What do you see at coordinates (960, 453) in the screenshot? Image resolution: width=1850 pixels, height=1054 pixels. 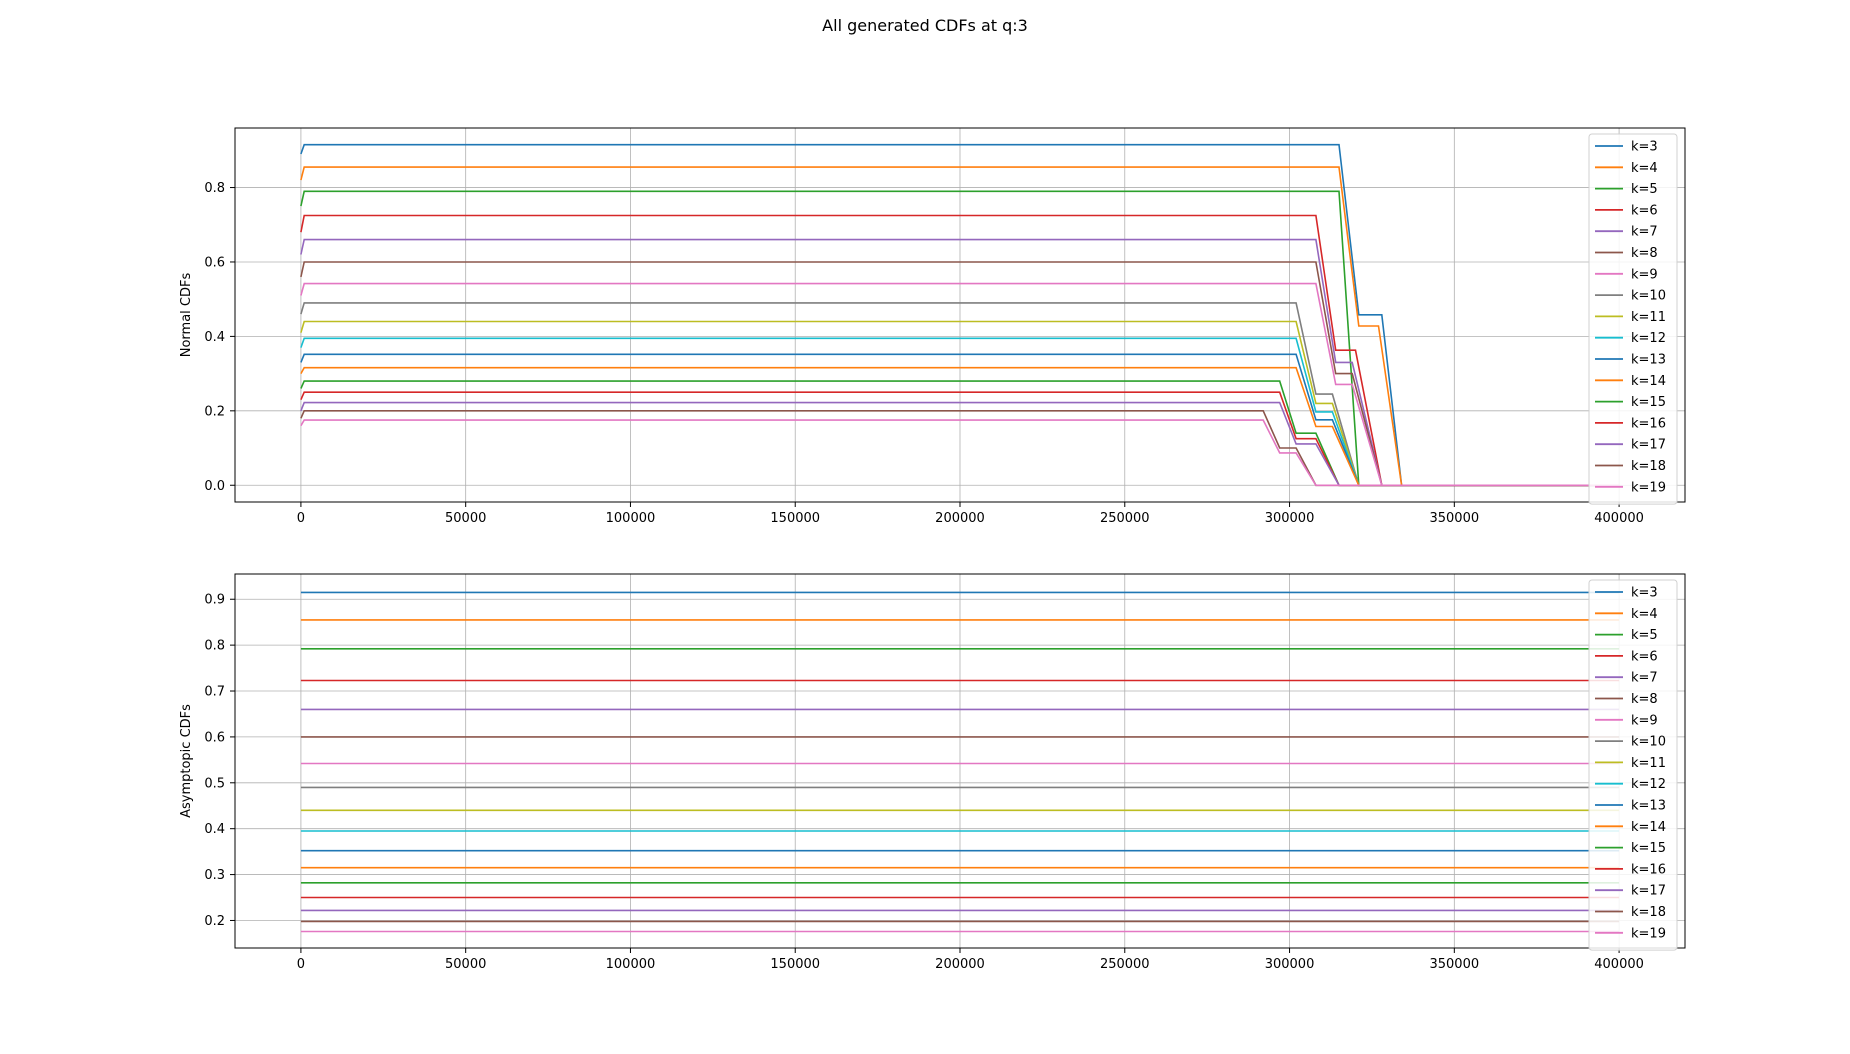 I see `series-line-k=19` at bounding box center [960, 453].